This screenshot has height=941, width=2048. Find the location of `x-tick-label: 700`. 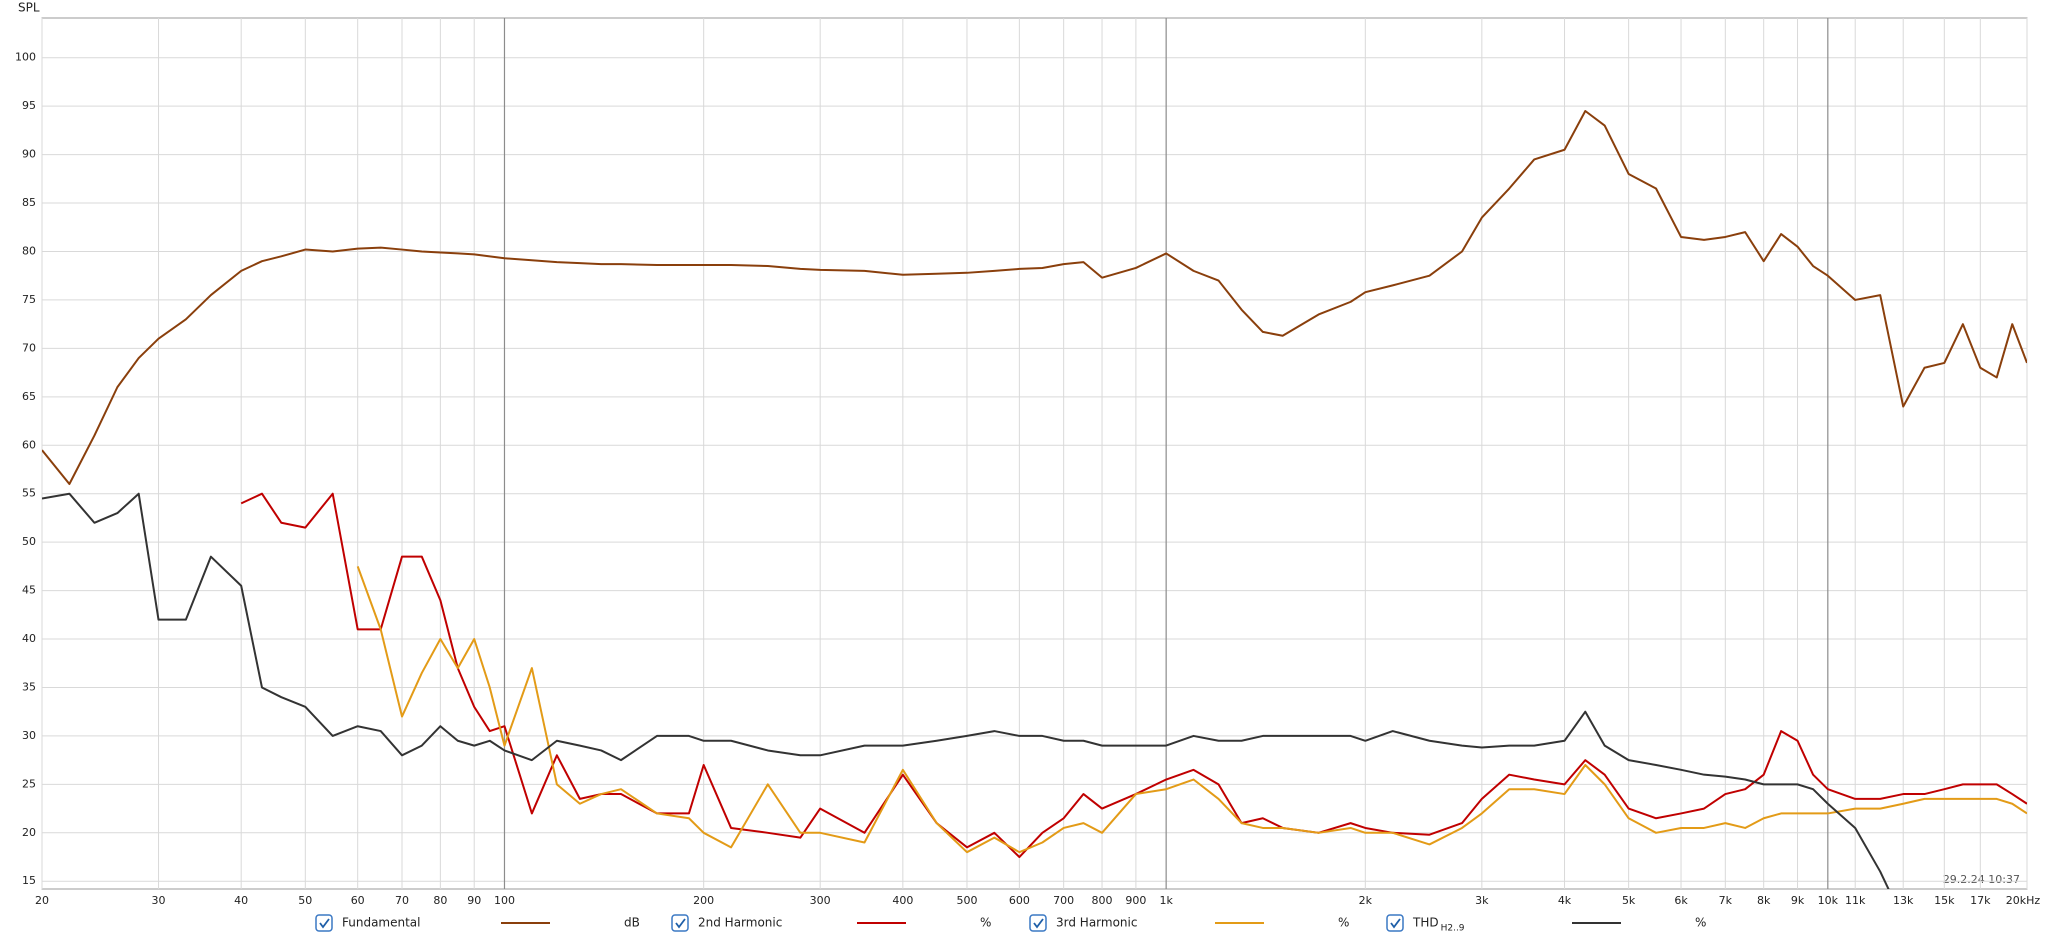

x-tick-label: 700 is located at coordinates (1063, 900).